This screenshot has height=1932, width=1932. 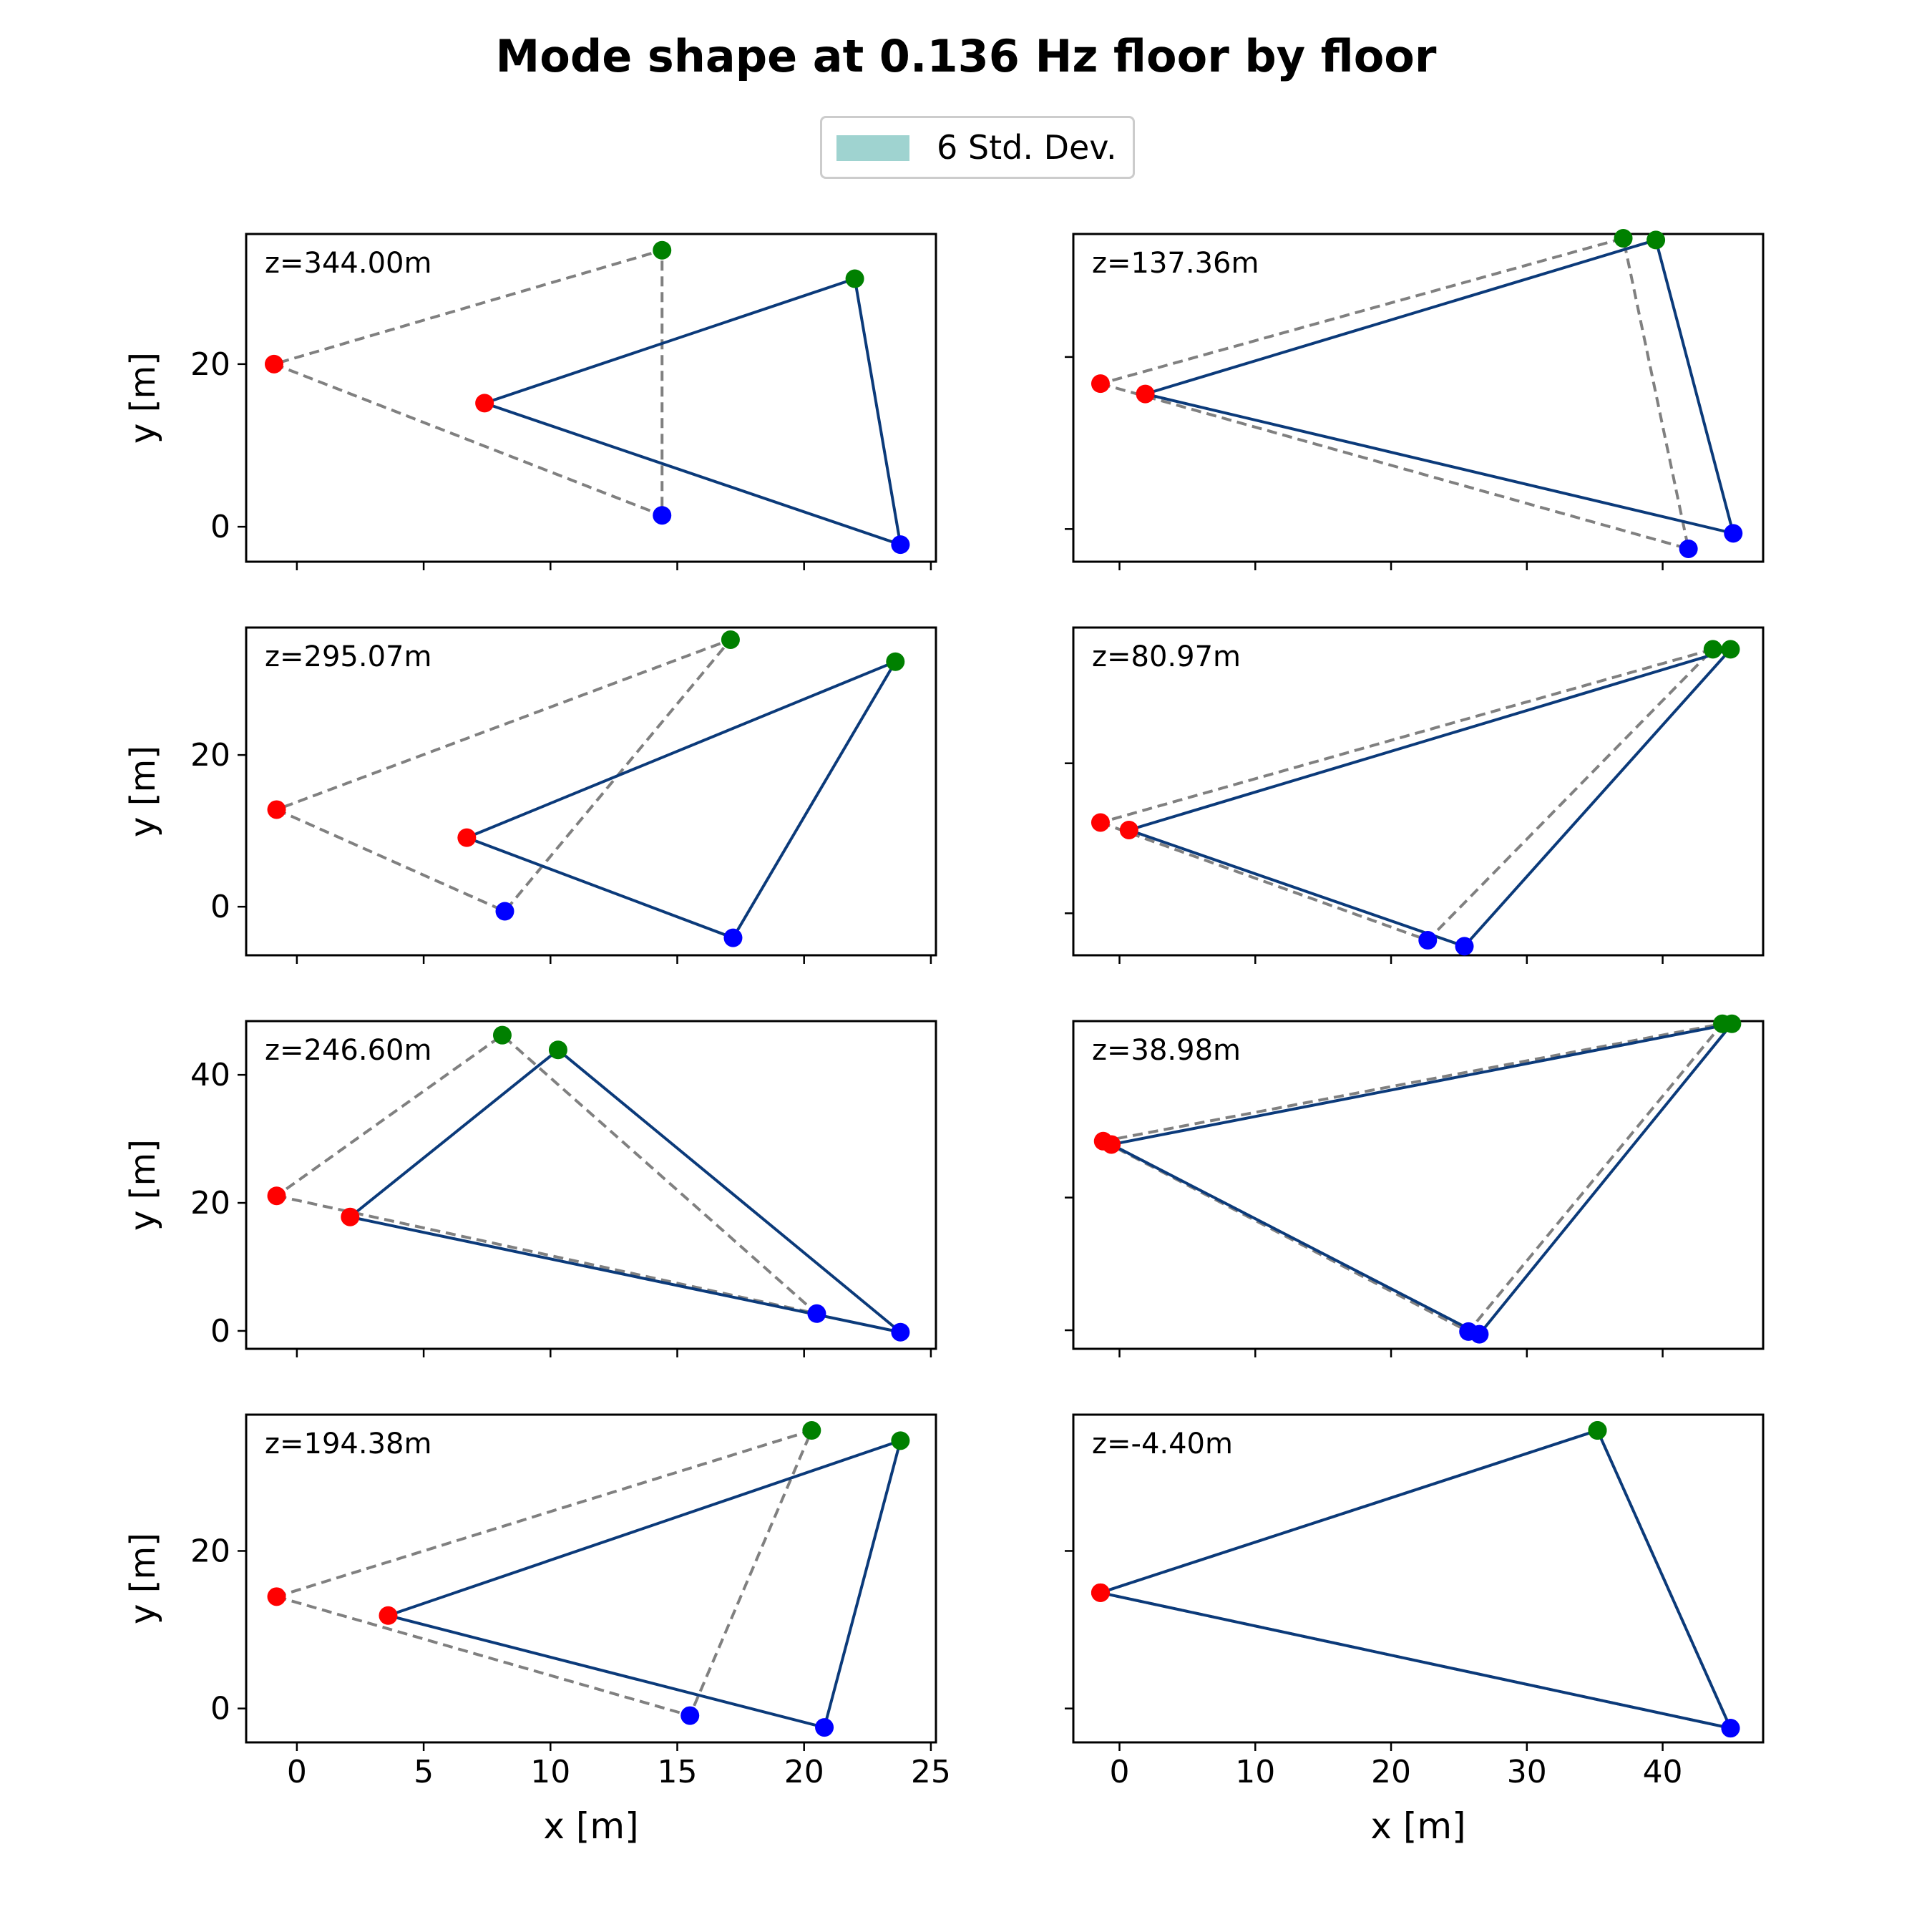 What do you see at coordinates (678, 1772) in the screenshot?
I see `x-tick-label: 15` at bounding box center [678, 1772].